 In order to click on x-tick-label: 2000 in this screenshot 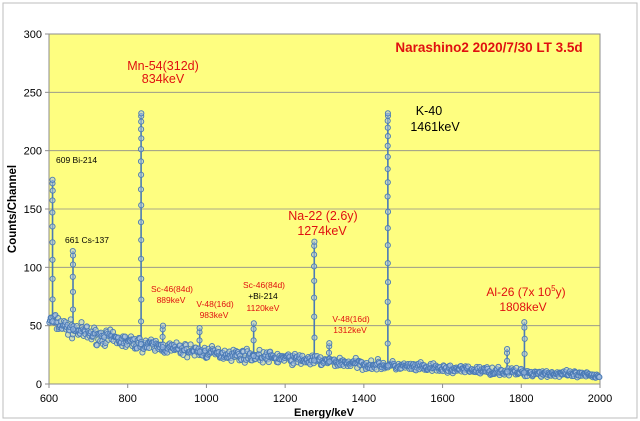, I will do `click(600, 399)`.